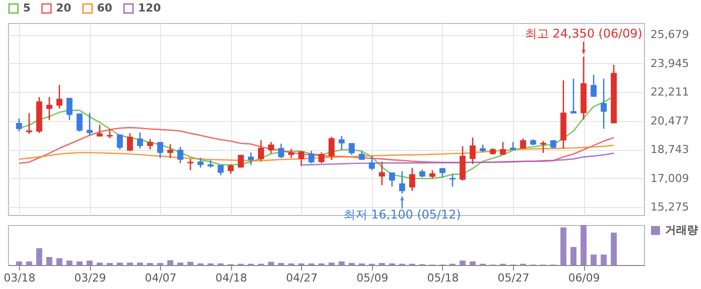  What do you see at coordinates (669, 149) in the screenshot?
I see `y-tick-label: 18,743` at bounding box center [669, 149].